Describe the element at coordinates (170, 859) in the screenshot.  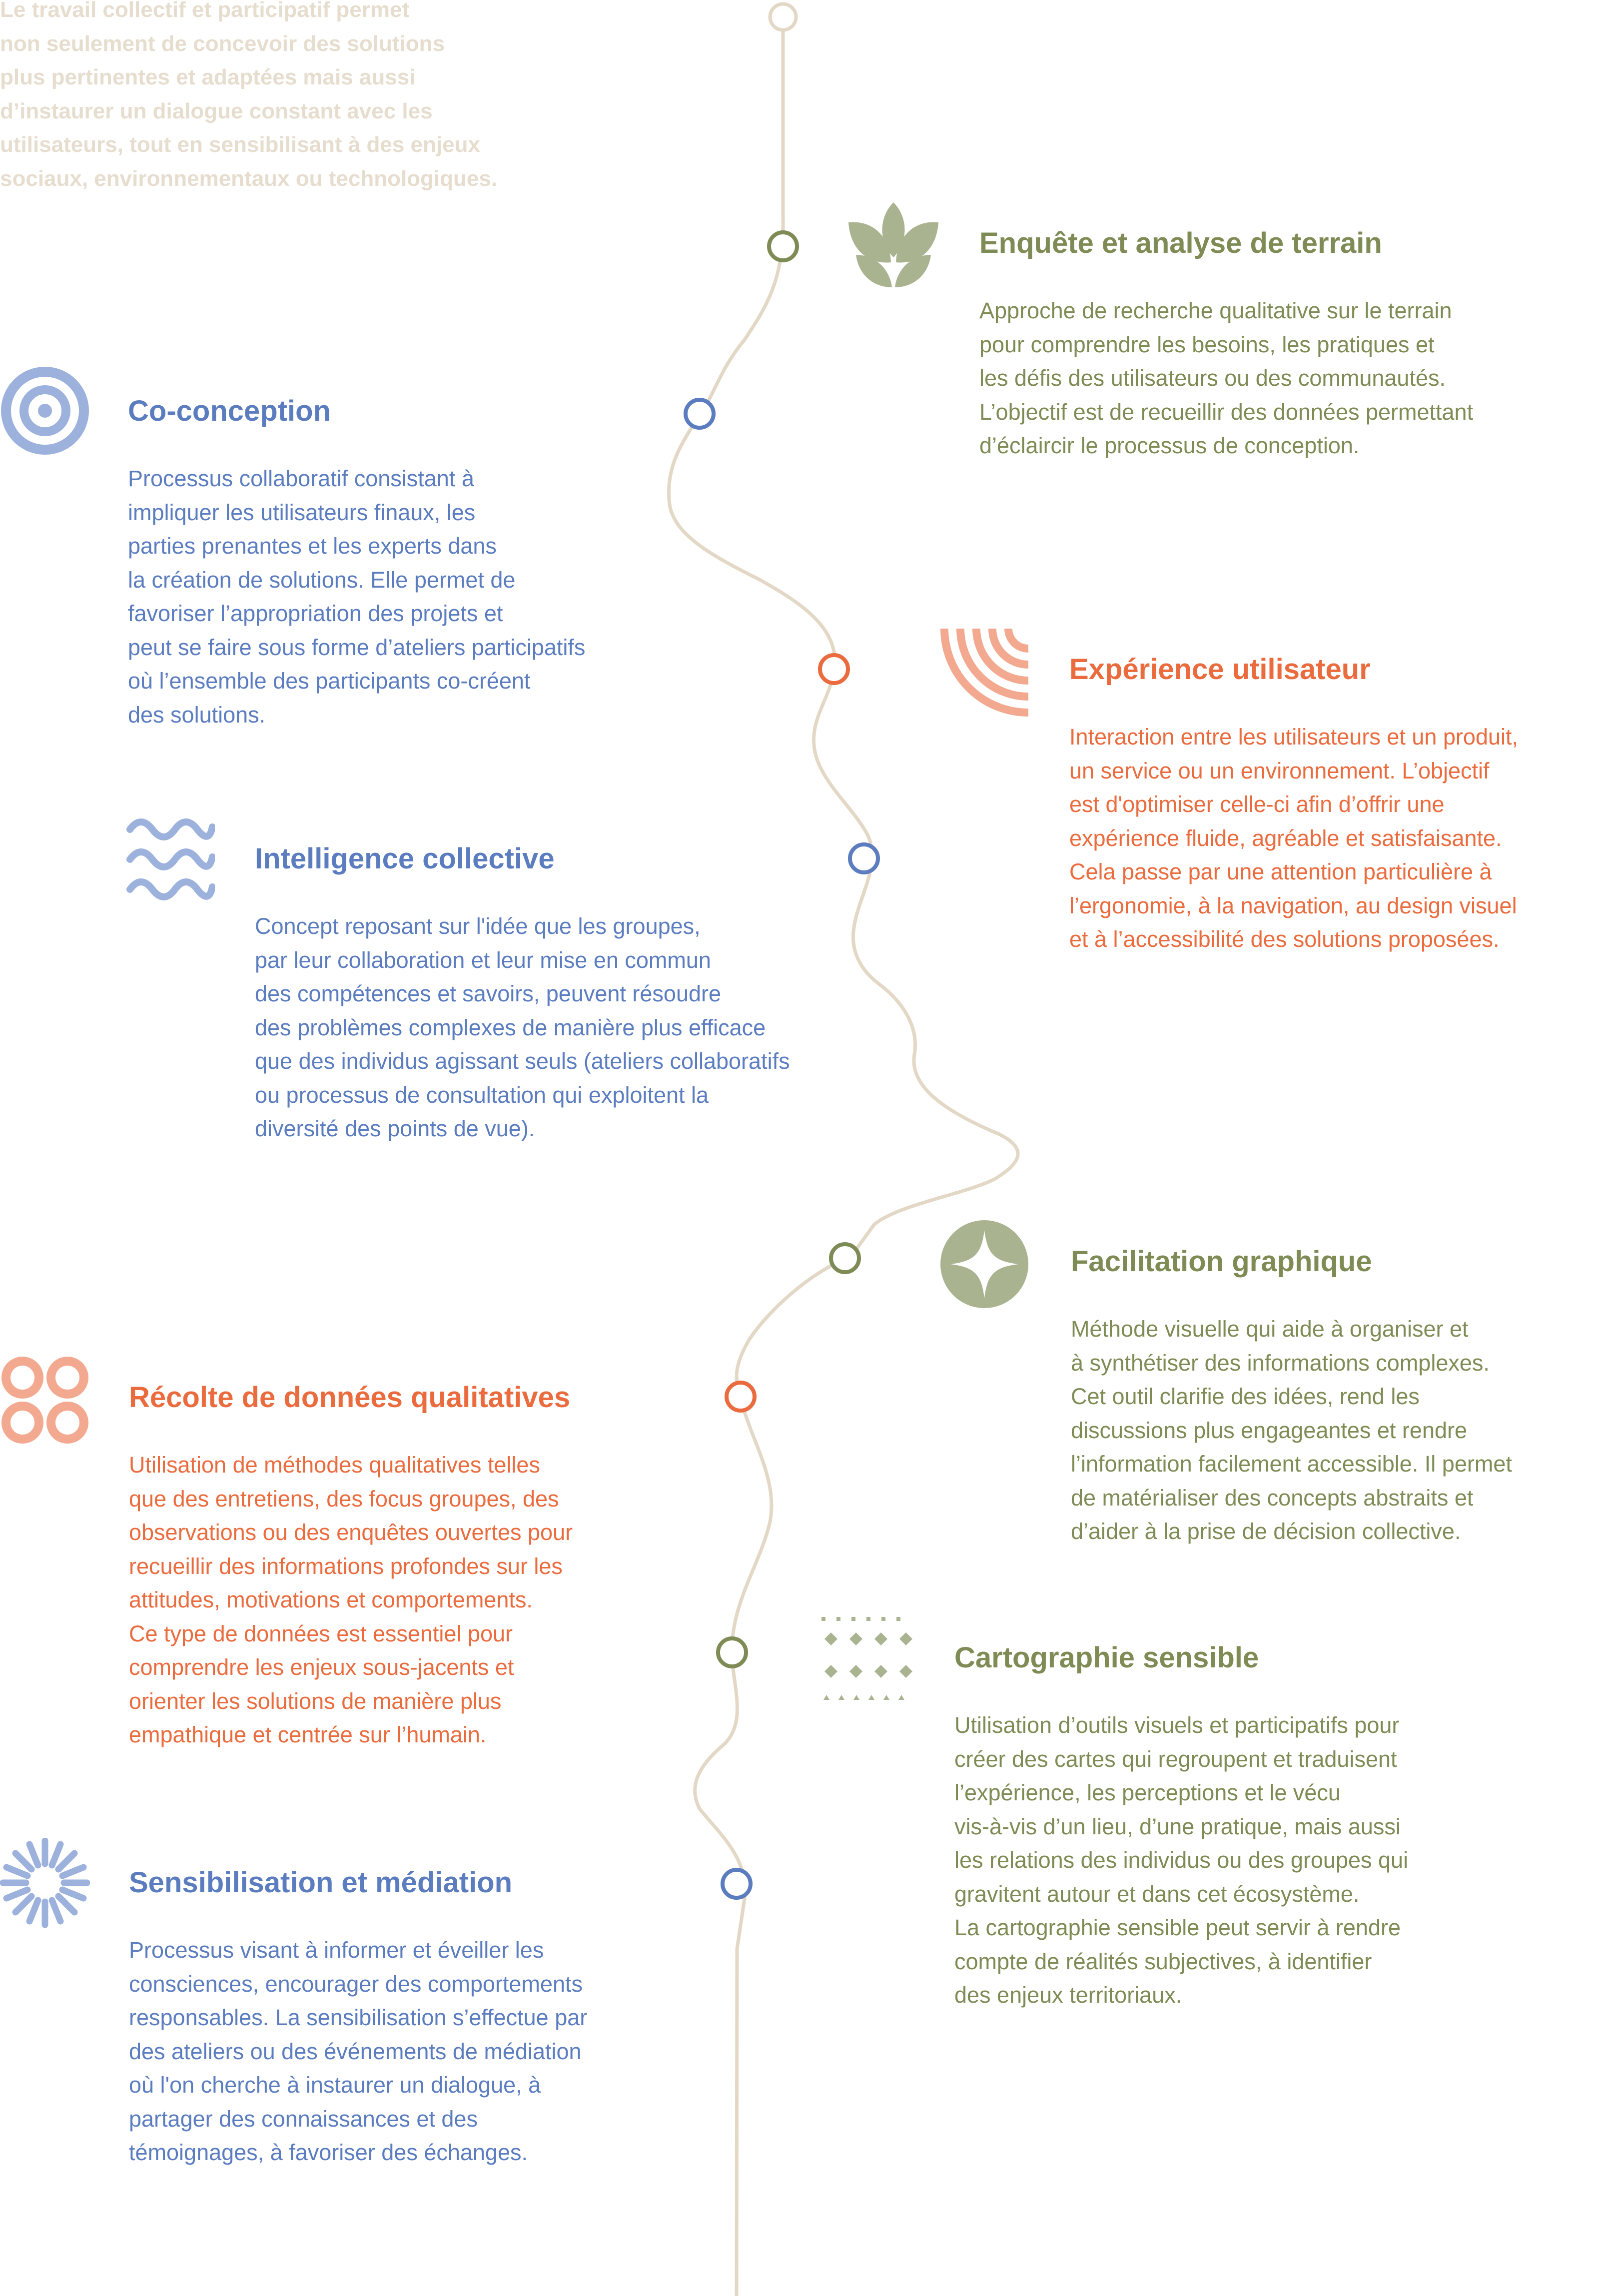
I see `waves-icon` at that location.